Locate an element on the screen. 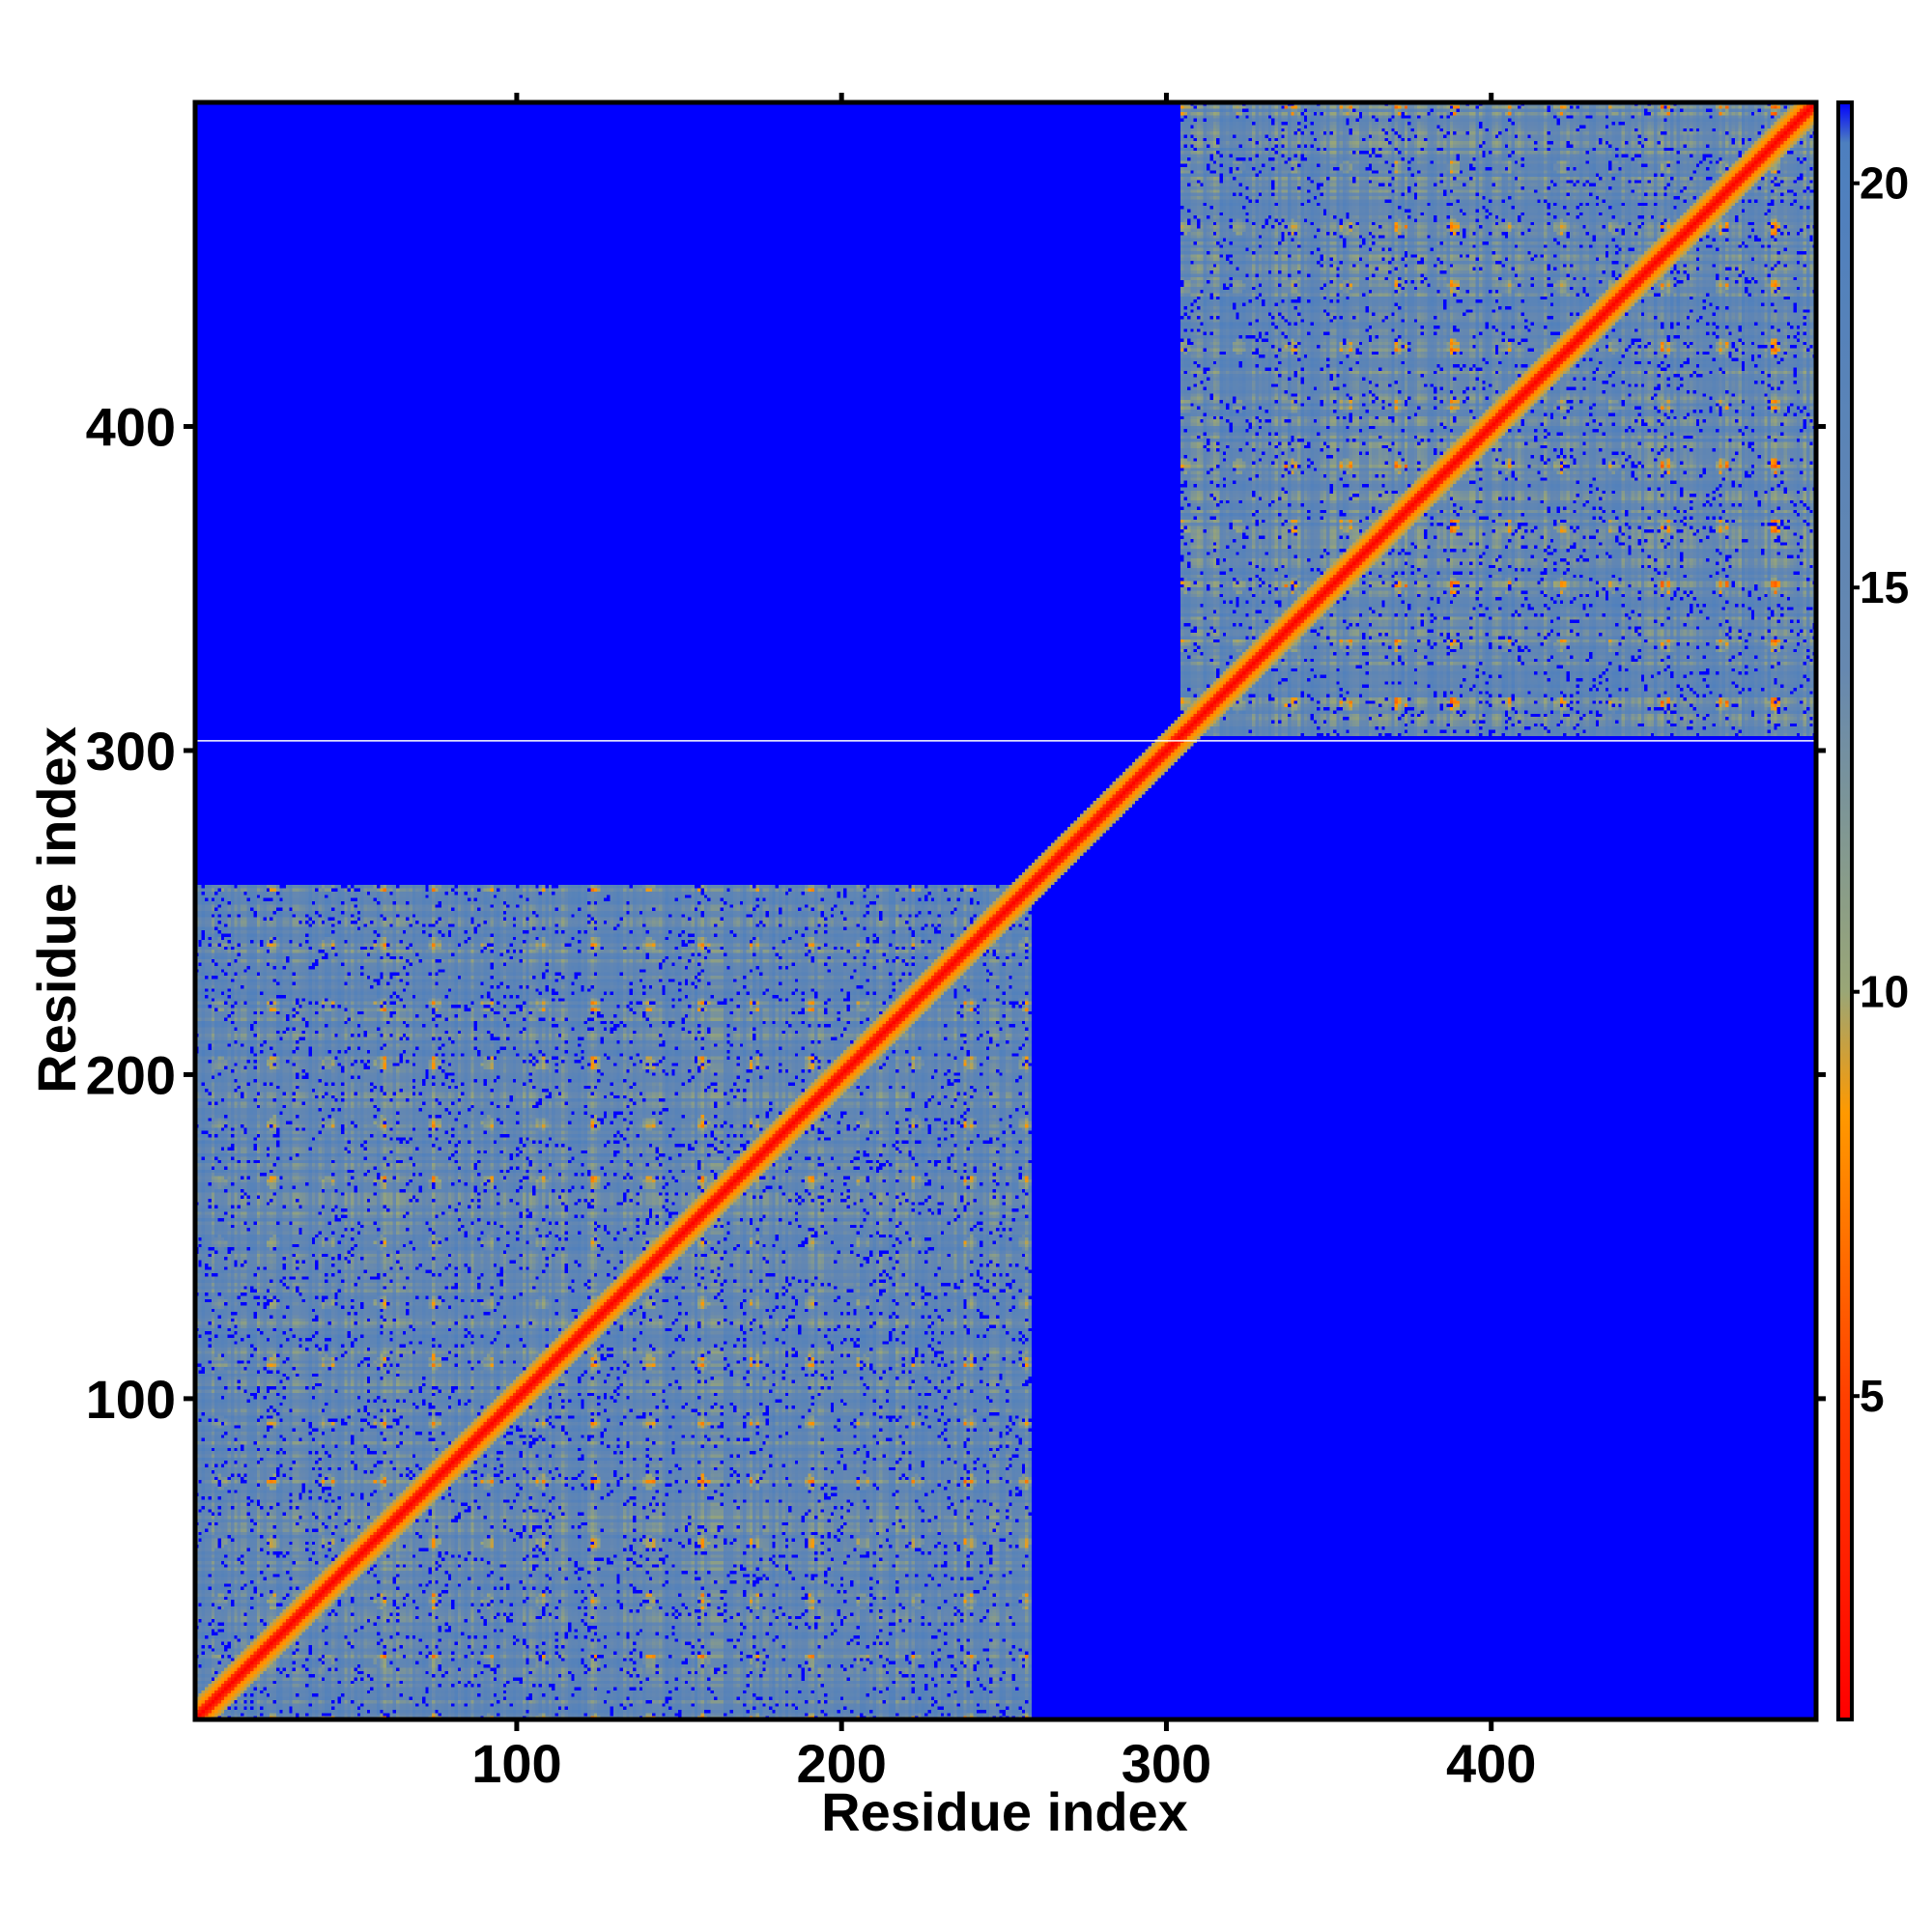  colorbar-tick-label: 5 is located at coordinates (1872, 1396).